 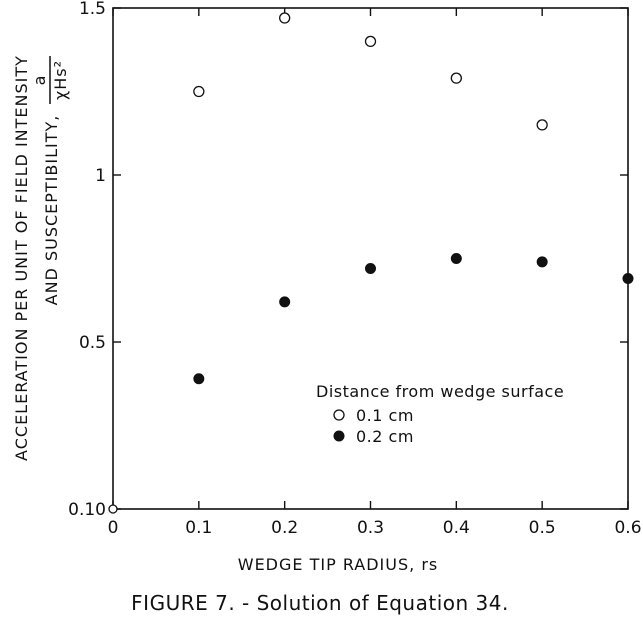 What do you see at coordinates (456, 528) in the screenshot?
I see `x-tick-label: 0.4` at bounding box center [456, 528].